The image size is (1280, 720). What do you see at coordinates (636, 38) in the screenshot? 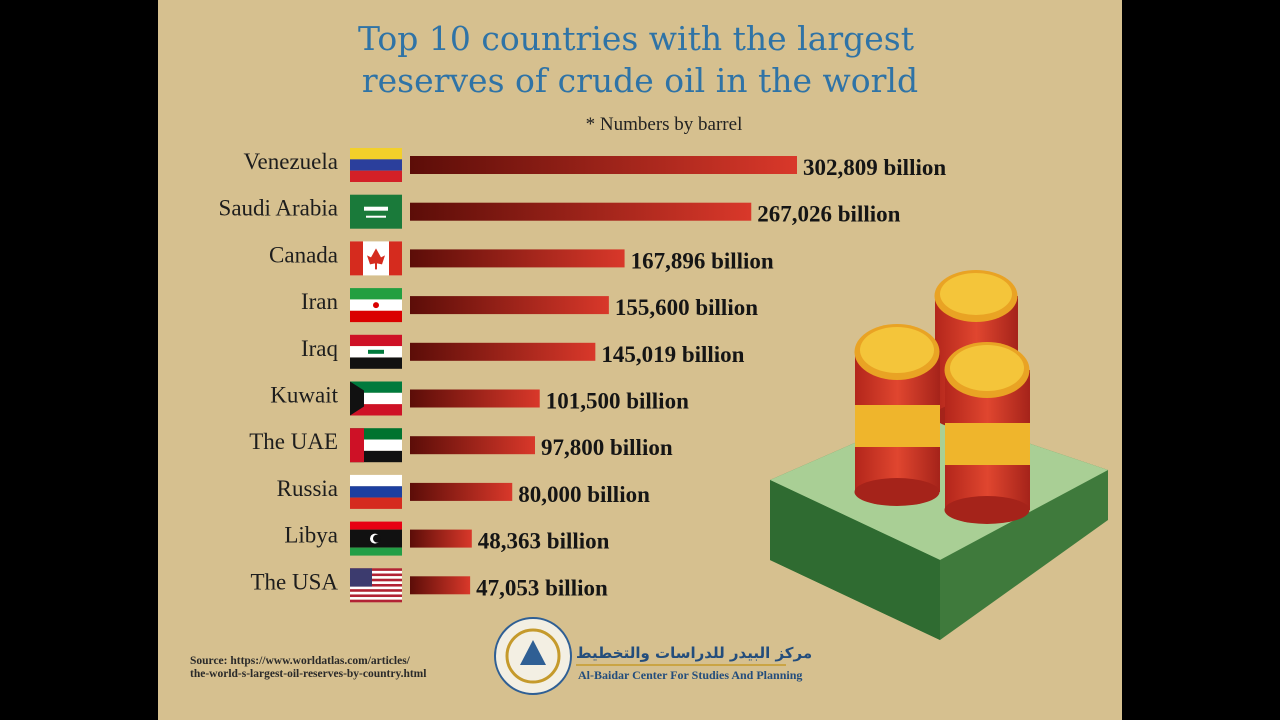
I see `chart-title: Top 10 countries with the largest` at bounding box center [636, 38].